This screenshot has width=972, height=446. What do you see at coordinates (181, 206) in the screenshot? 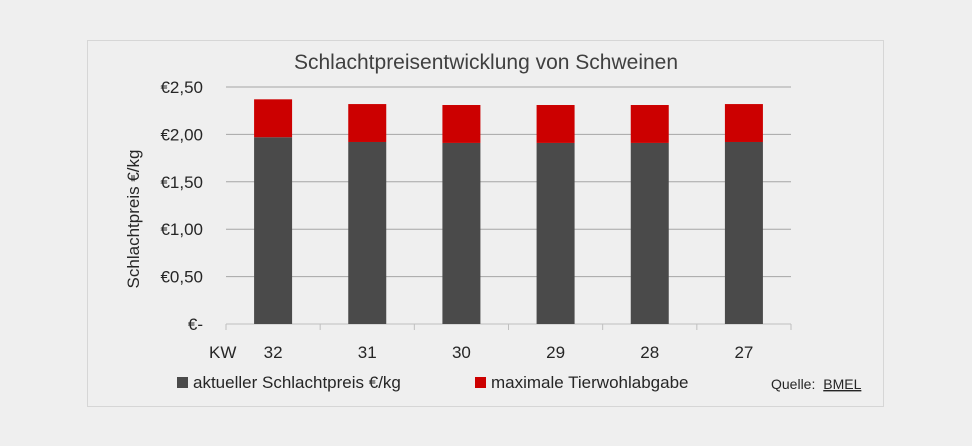
I see `y-tick-labels: €- €0,50 €1,00 €1,50 €2,00 €2,50` at bounding box center [181, 206].